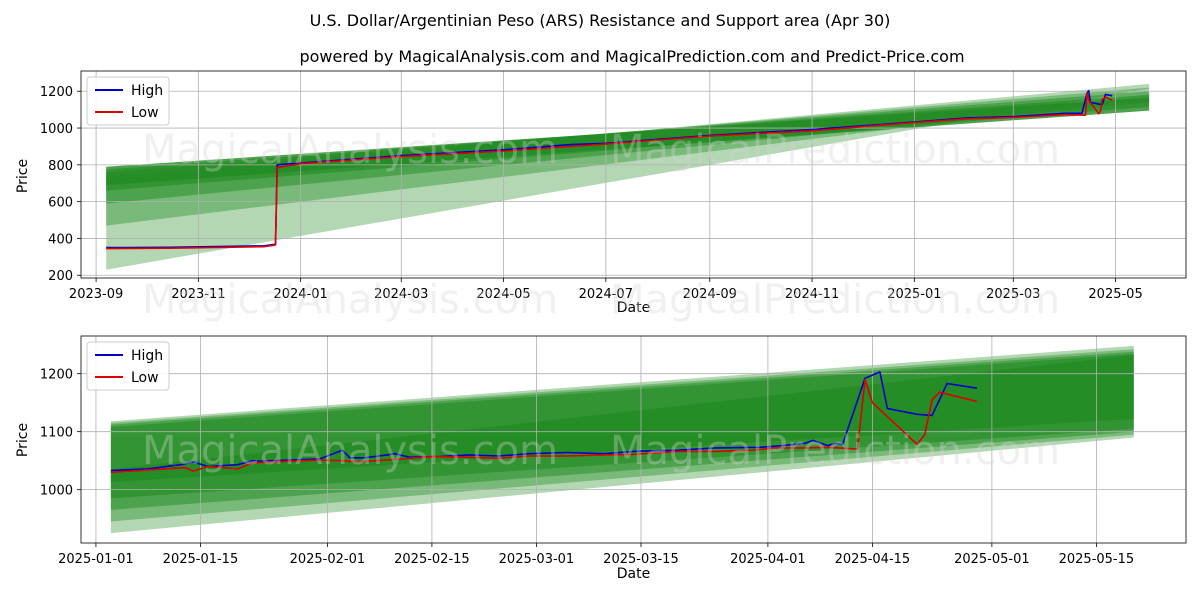 The image size is (1200, 604). Describe the element at coordinates (401, 294) in the screenshot. I see `x-tick-label: 2024-03` at that location.